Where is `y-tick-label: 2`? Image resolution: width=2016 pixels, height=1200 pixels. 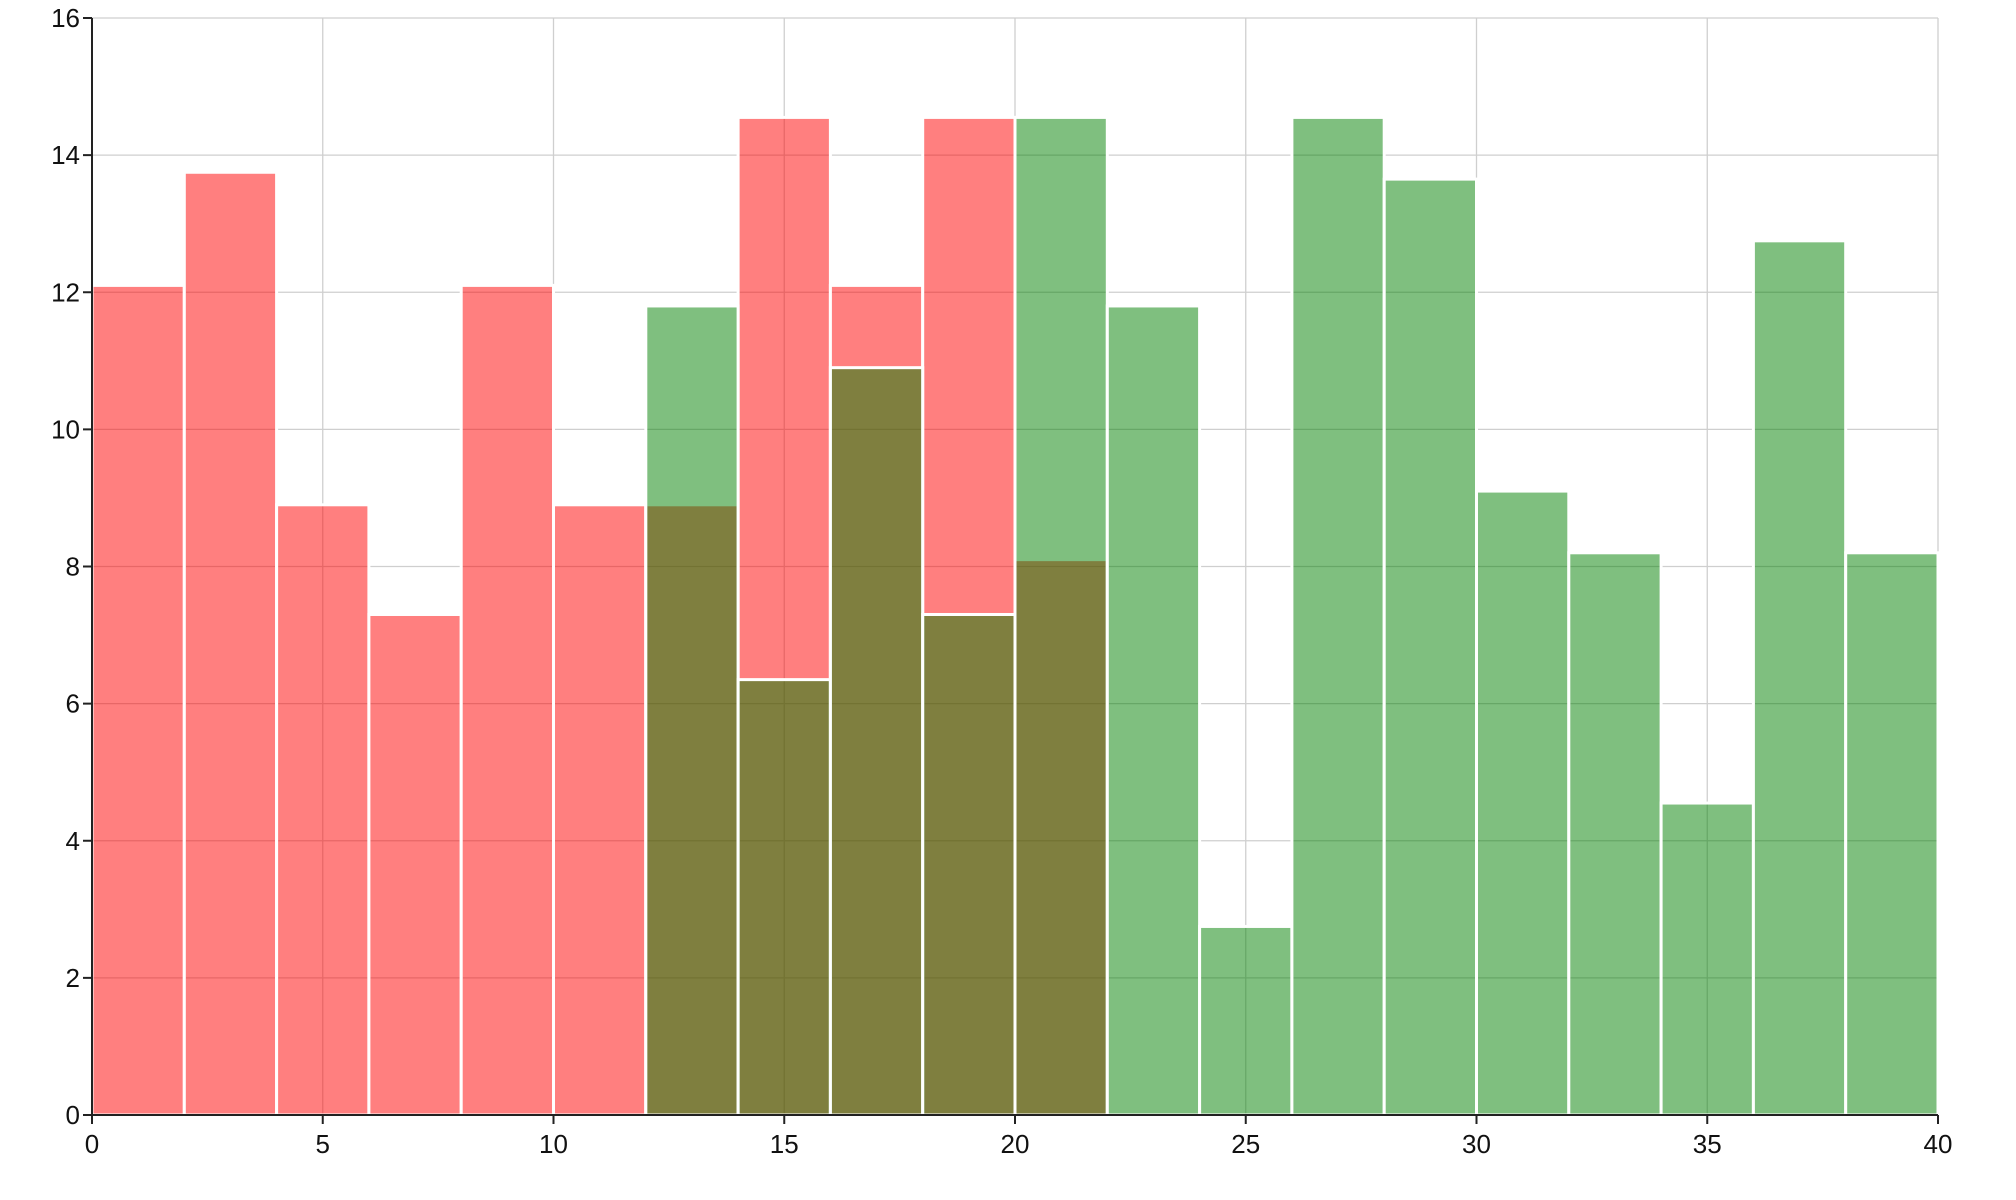 y-tick-label: 2 is located at coordinates (73, 978).